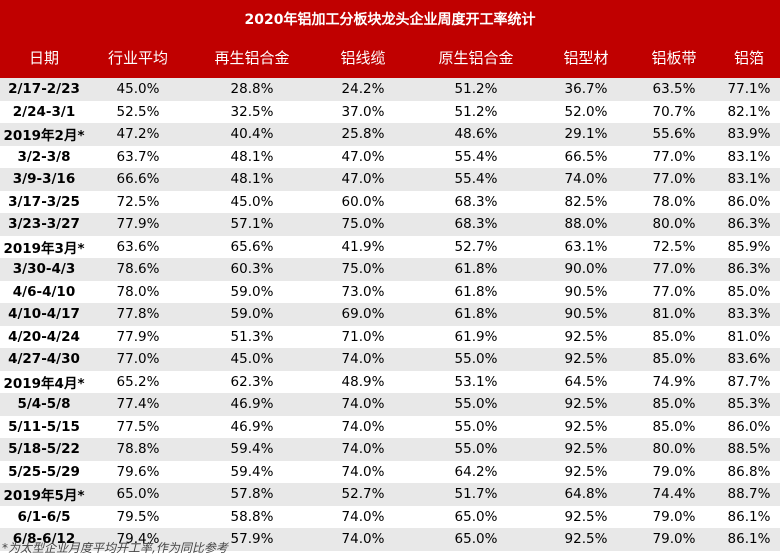  Describe the element at coordinates (749, 381) in the screenshot. I see `row-value-cell: 87.7%` at that location.